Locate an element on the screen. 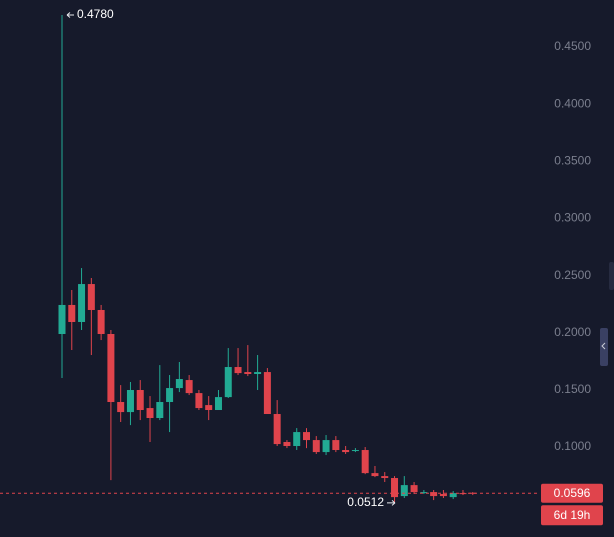  high-annotation: 0.4780 is located at coordinates (95, 14).